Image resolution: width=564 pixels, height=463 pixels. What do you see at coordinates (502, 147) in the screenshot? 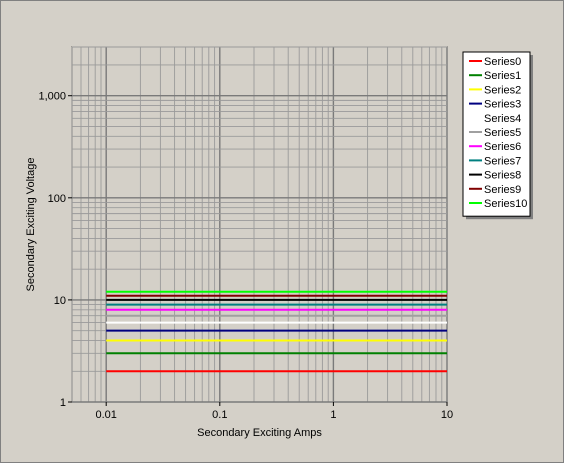
I see `legend-label: Series6` at bounding box center [502, 147].